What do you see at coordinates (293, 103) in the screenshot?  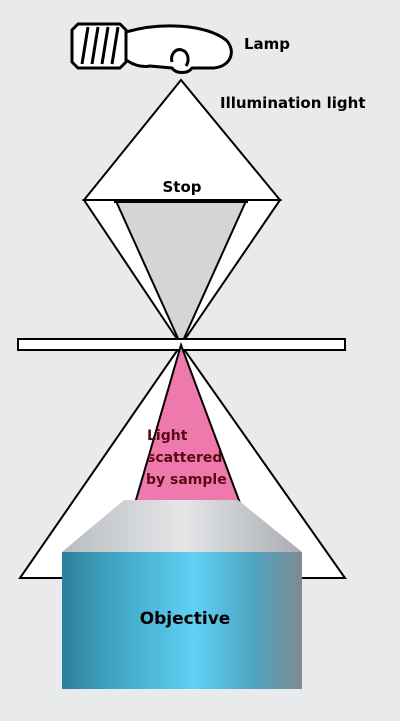 I see `illumination-light-label: Illumination light` at bounding box center [293, 103].